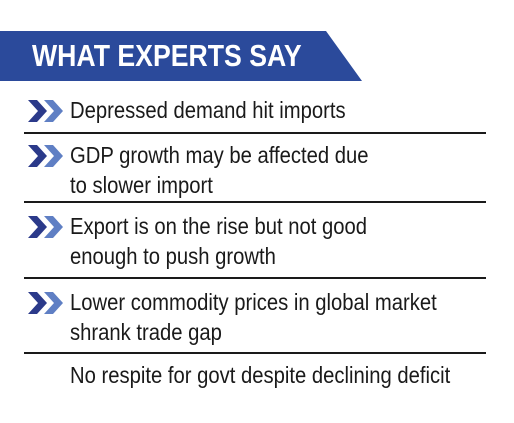 The width and height of the screenshot is (514, 423). I want to click on list-item: Depressed demand hit imports, so click(255, 113).